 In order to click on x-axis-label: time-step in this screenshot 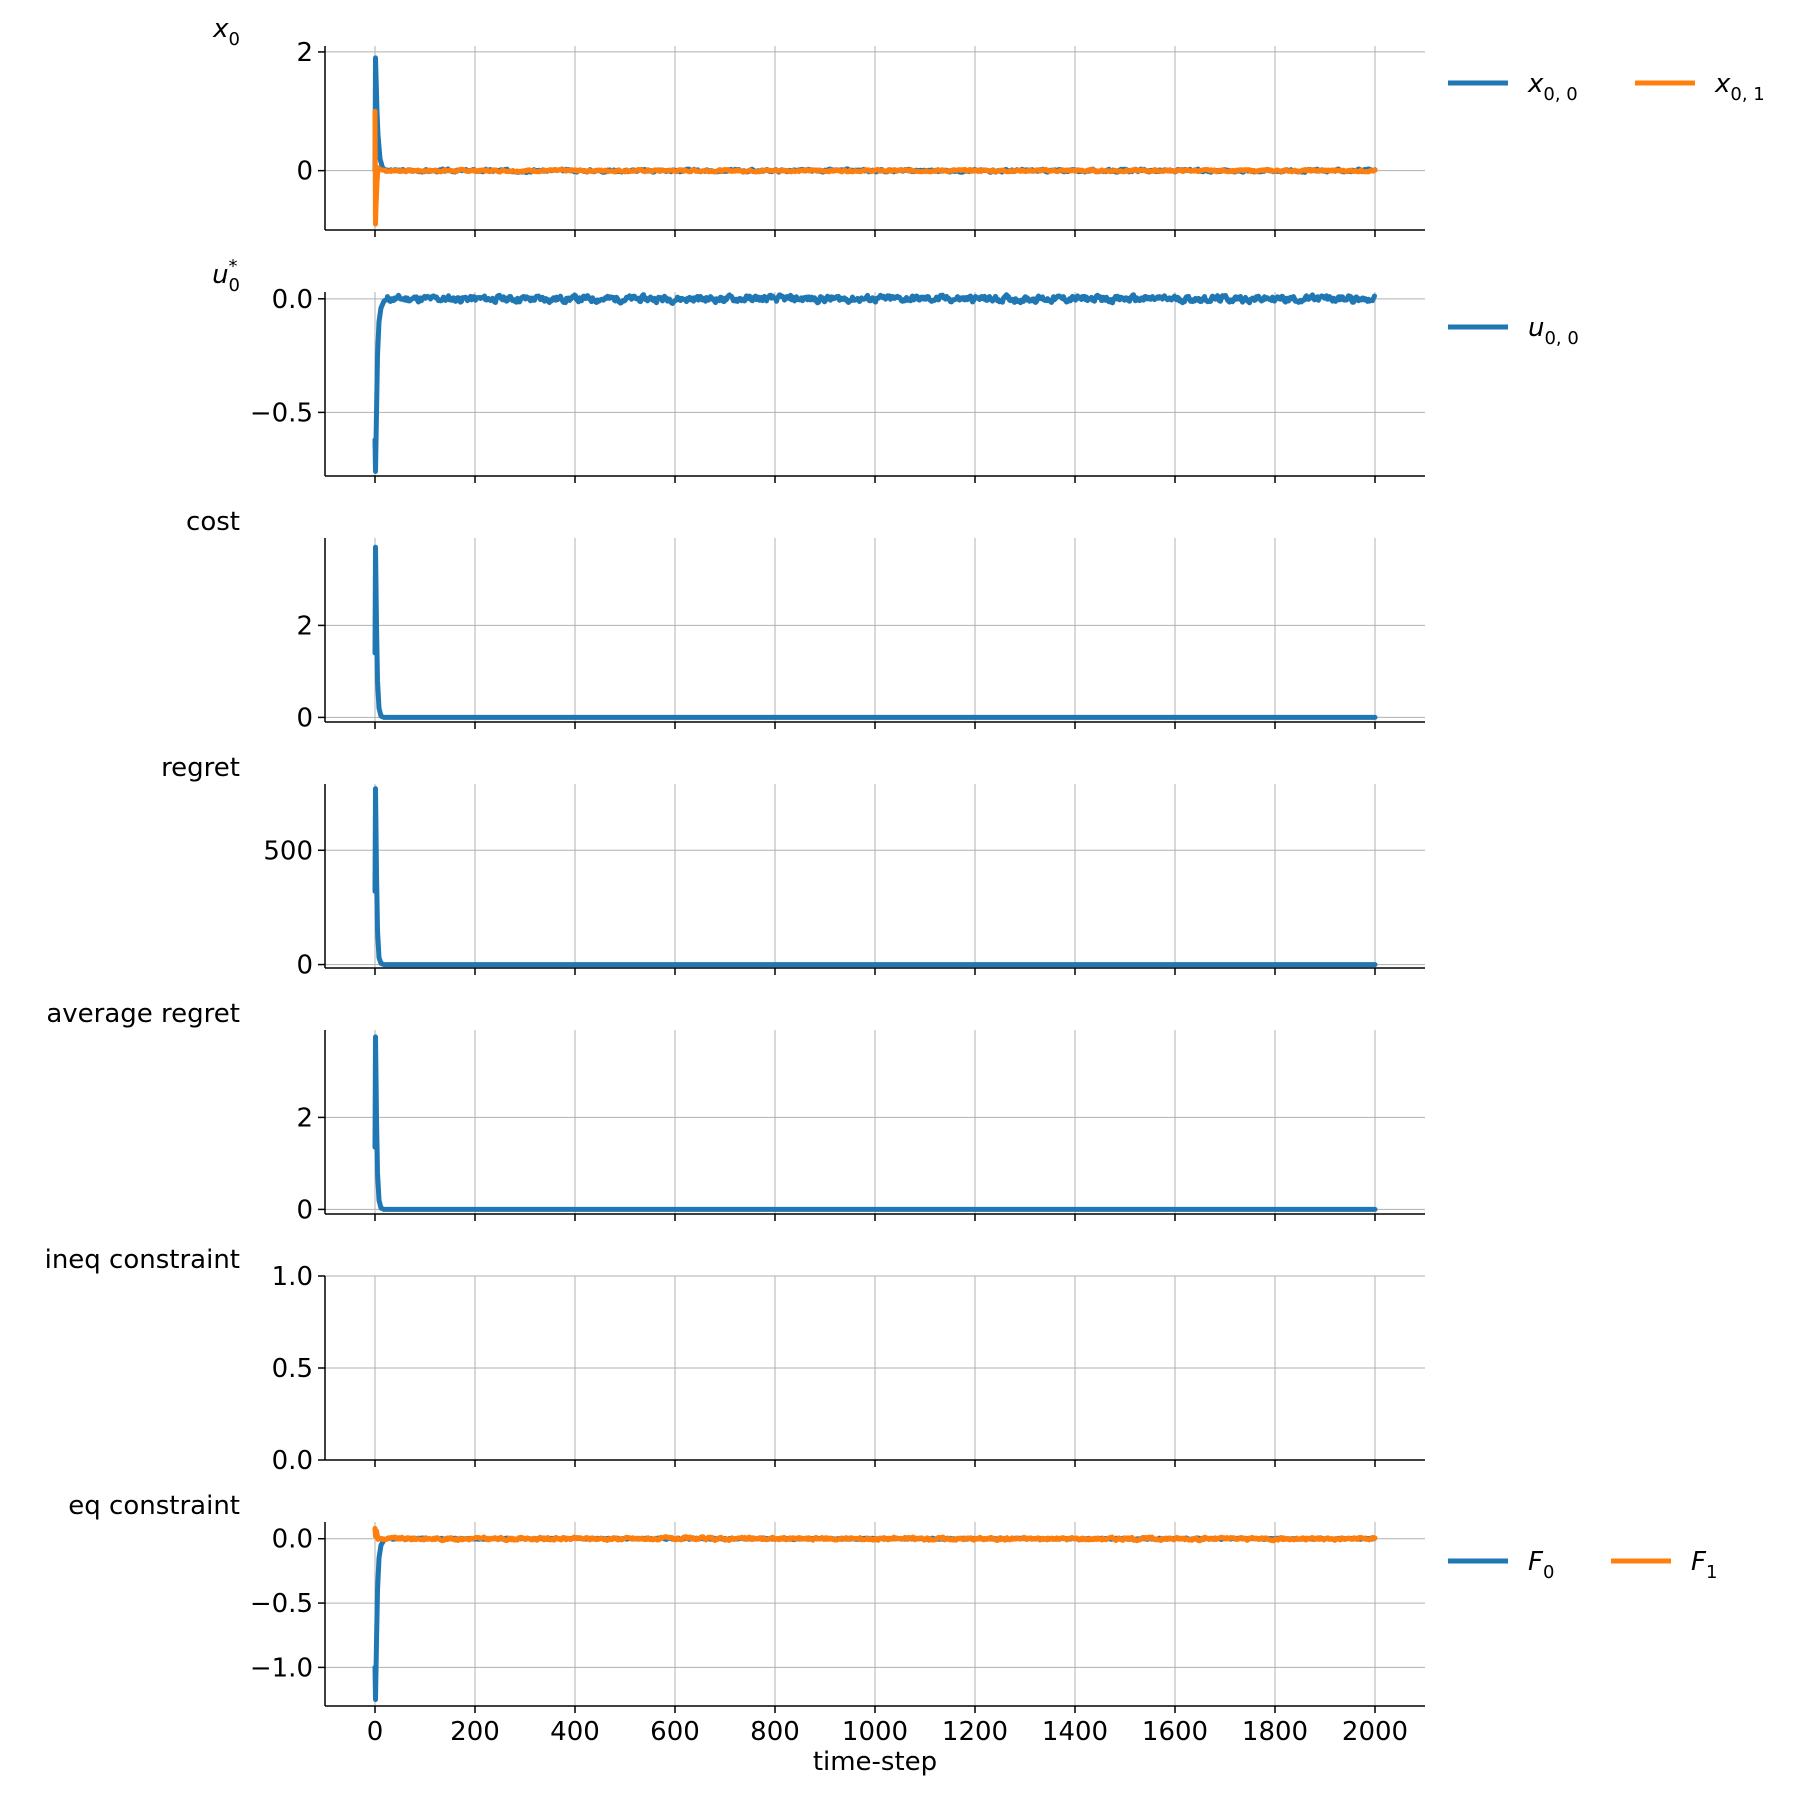, I will do `click(875, 1762)`.